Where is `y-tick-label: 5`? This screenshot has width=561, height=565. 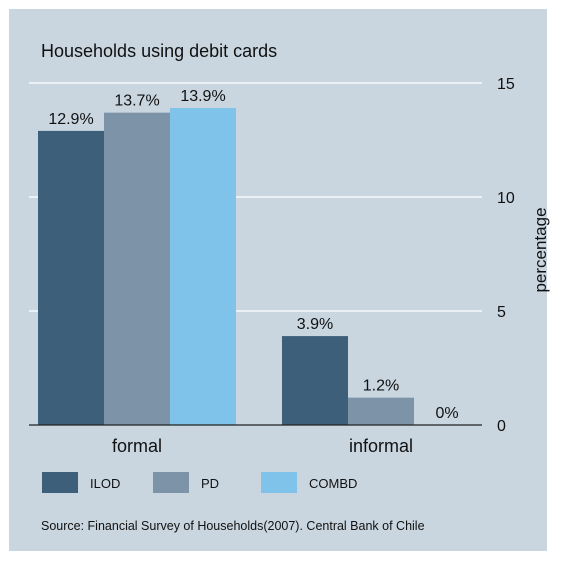 y-tick-label: 5 is located at coordinates (501, 312).